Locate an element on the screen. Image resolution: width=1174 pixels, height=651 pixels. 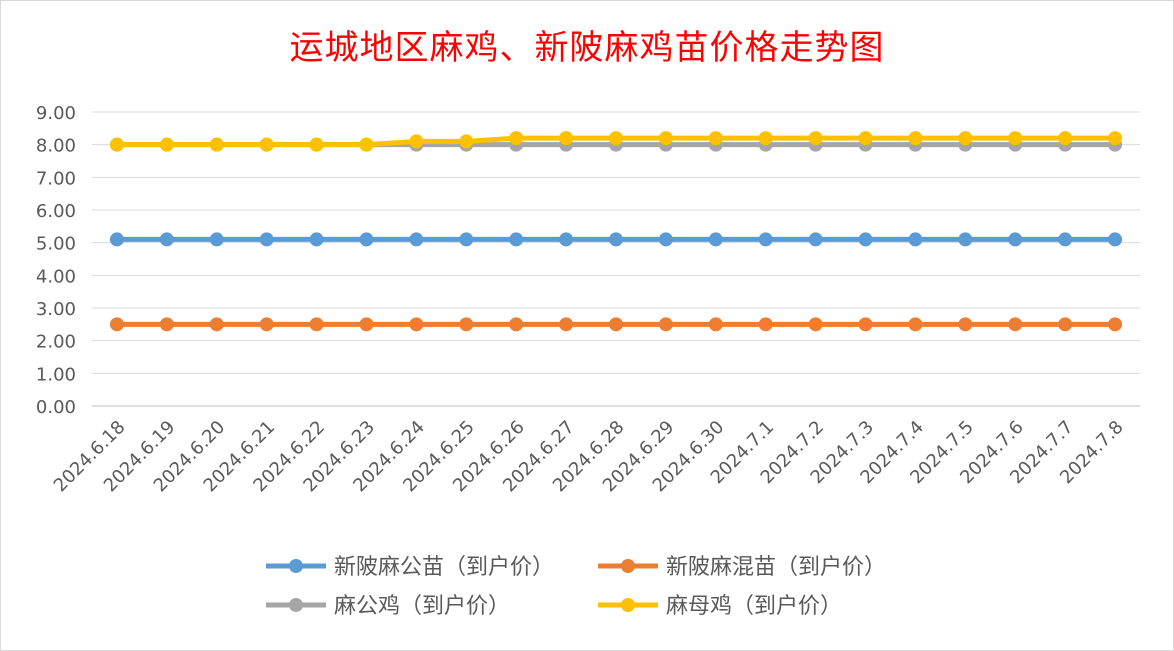
legend-label: 麻公鸡（到户价） is located at coordinates (422, 606).